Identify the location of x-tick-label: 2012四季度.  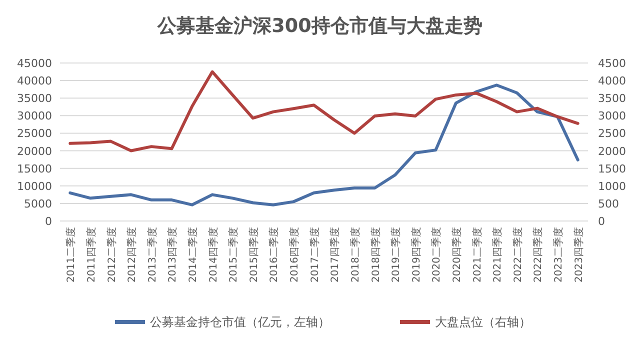
(132, 254).